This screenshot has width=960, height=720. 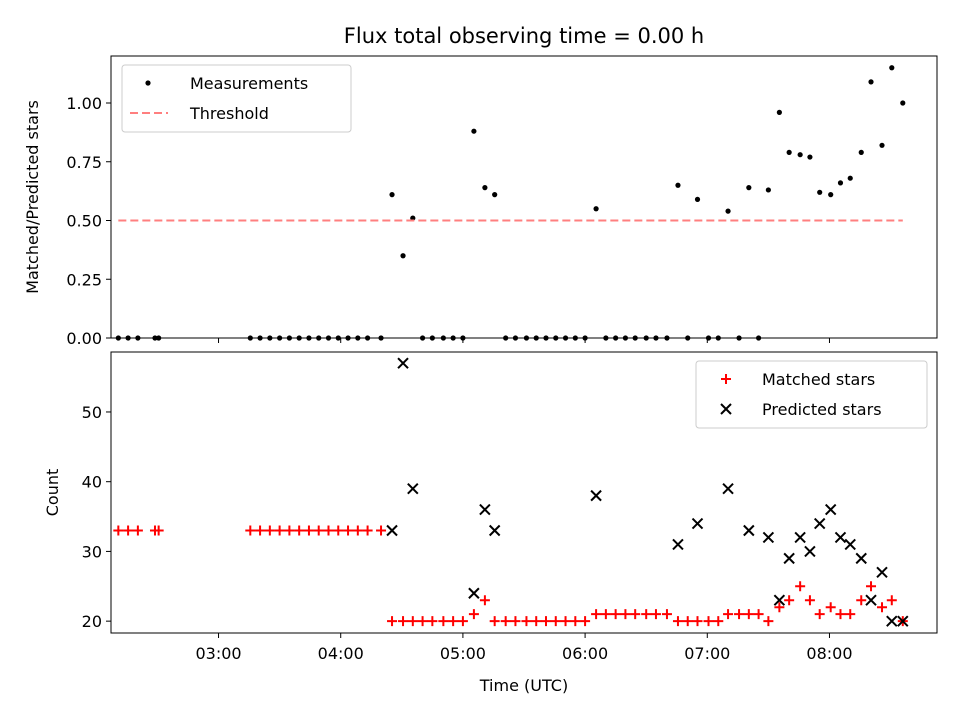 I want to click on y-tick-label: 50, so click(x=92, y=412).